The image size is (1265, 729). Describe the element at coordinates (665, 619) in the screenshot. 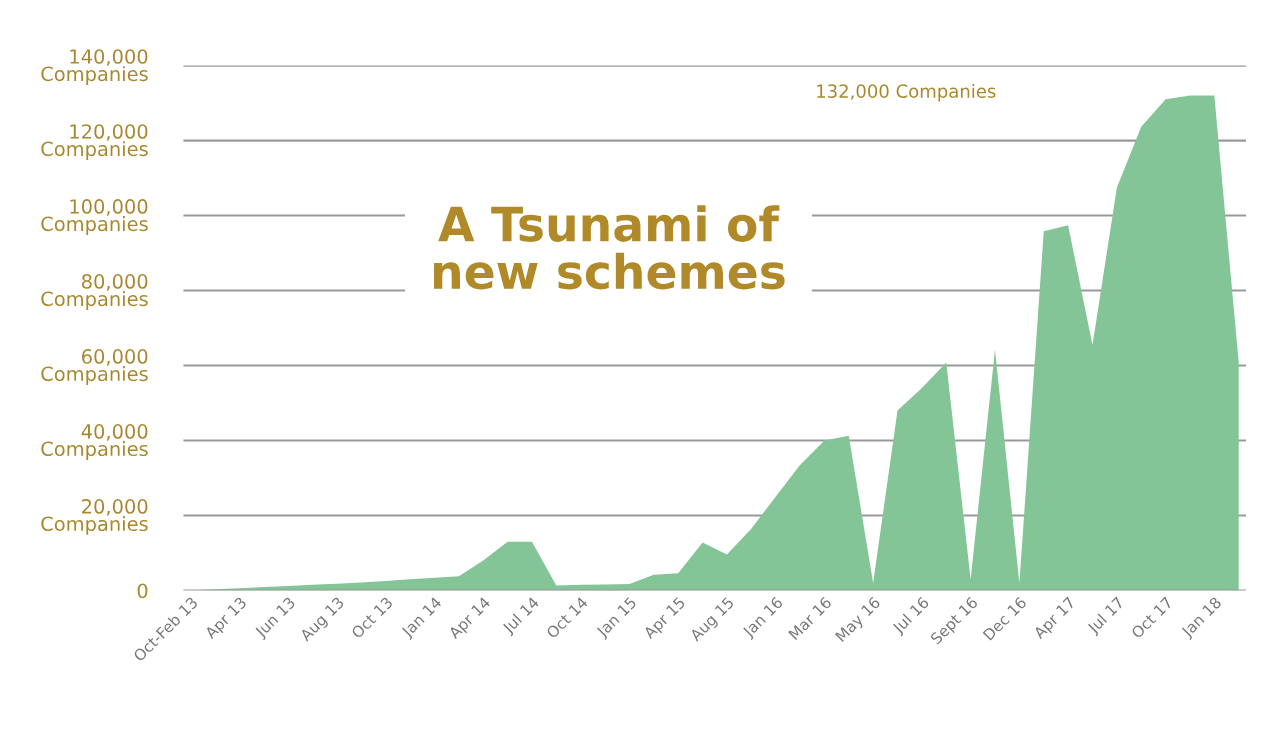

I see `x-tick-label: Apr 15` at that location.